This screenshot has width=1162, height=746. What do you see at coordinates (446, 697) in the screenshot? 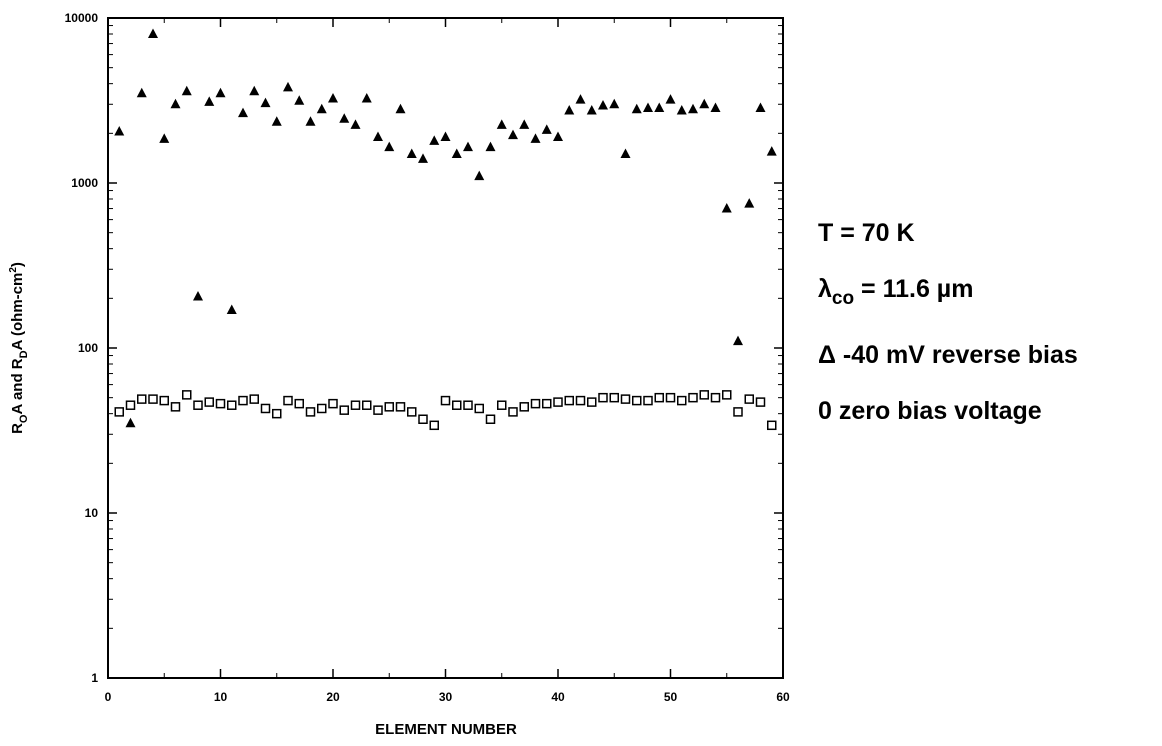
I see `x-tick-label: 30` at bounding box center [446, 697].